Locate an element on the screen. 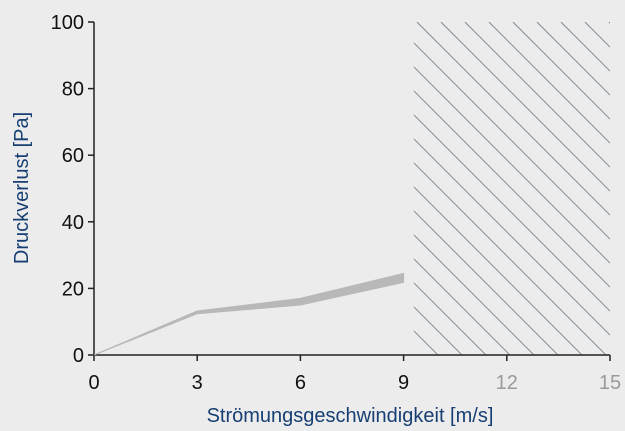 The width and height of the screenshot is (625, 431). y-tick-label: 0 is located at coordinates (78, 356).